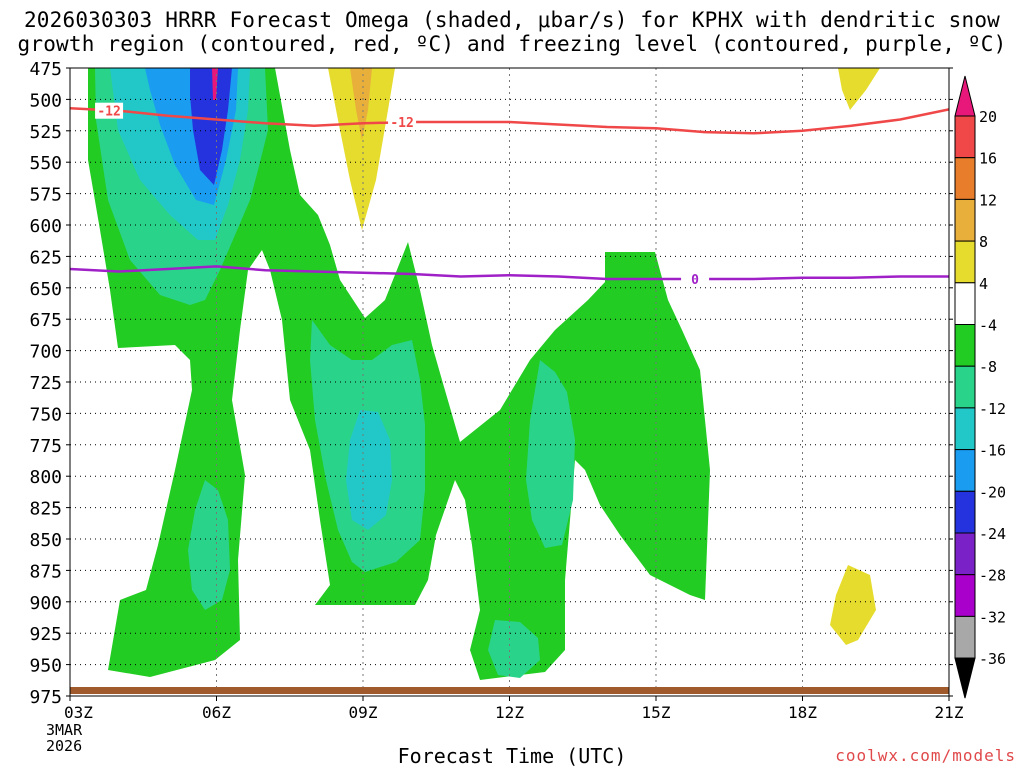 This screenshot has height=768, width=1024. I want to click on colorbar-label: 12, so click(988, 200).